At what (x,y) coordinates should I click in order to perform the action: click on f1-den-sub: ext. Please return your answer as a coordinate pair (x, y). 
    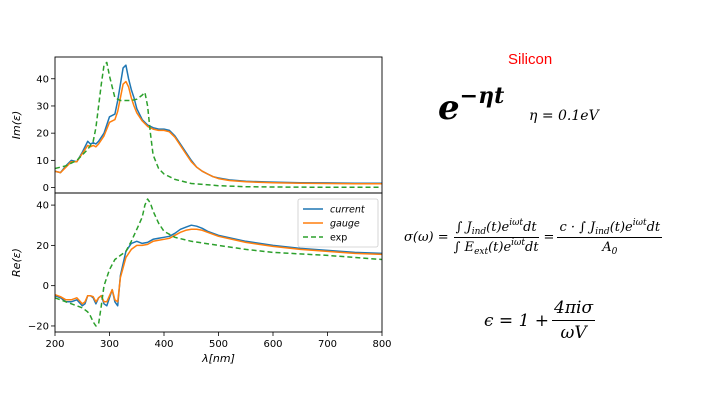
    Looking at the image, I should click on (481, 252).